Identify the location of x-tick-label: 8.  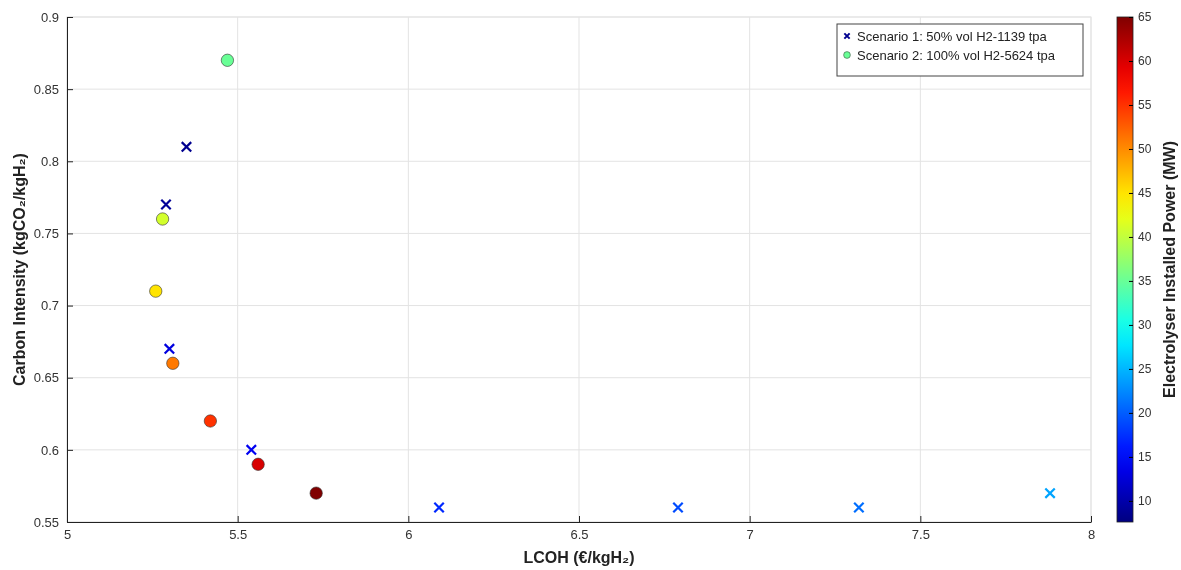
(1091, 535).